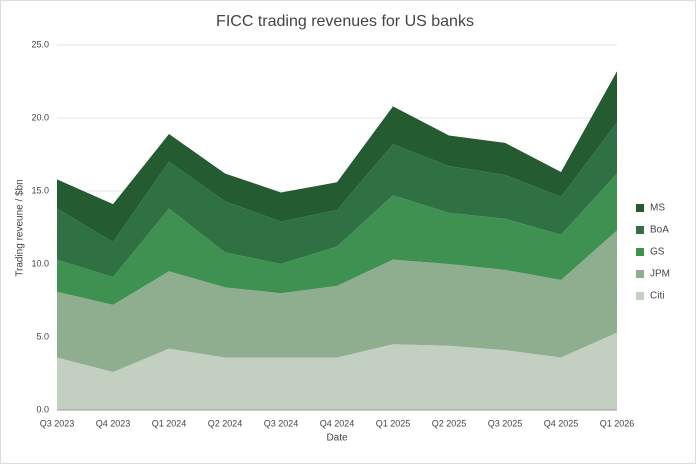 The height and width of the screenshot is (464, 696). What do you see at coordinates (617, 423) in the screenshot?
I see `x-tick-label: Q1 2026` at bounding box center [617, 423].